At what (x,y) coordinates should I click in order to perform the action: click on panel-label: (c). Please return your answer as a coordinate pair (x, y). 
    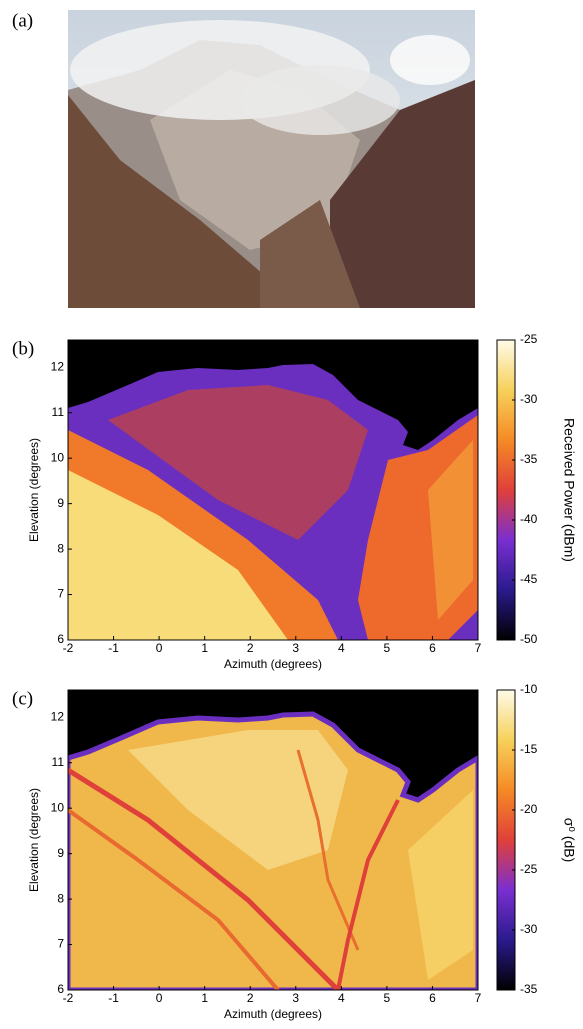
    Looking at the image, I should click on (22, 698).